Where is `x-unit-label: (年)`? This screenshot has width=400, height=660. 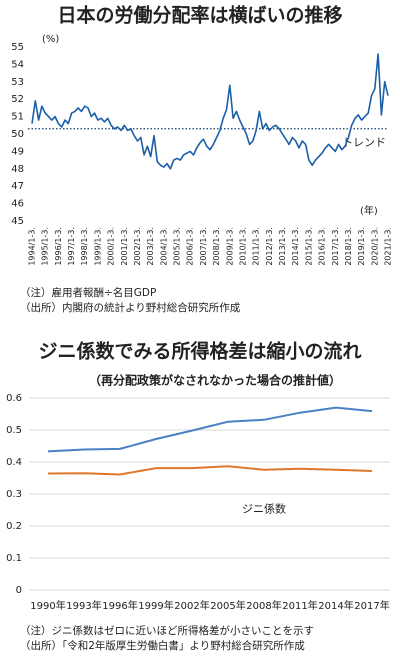
x-unit-label: (年) is located at coordinates (369, 210).